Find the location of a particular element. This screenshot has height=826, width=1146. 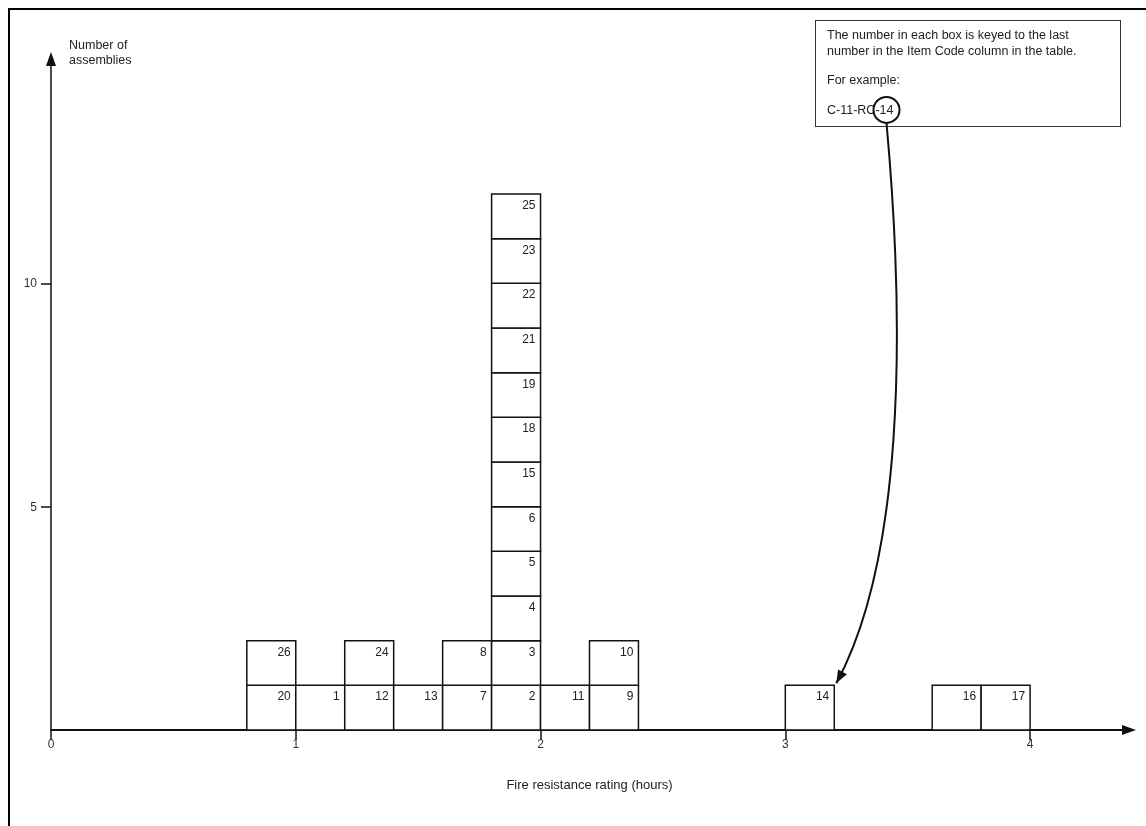

annotation: 5 is located at coordinates (532, 562).